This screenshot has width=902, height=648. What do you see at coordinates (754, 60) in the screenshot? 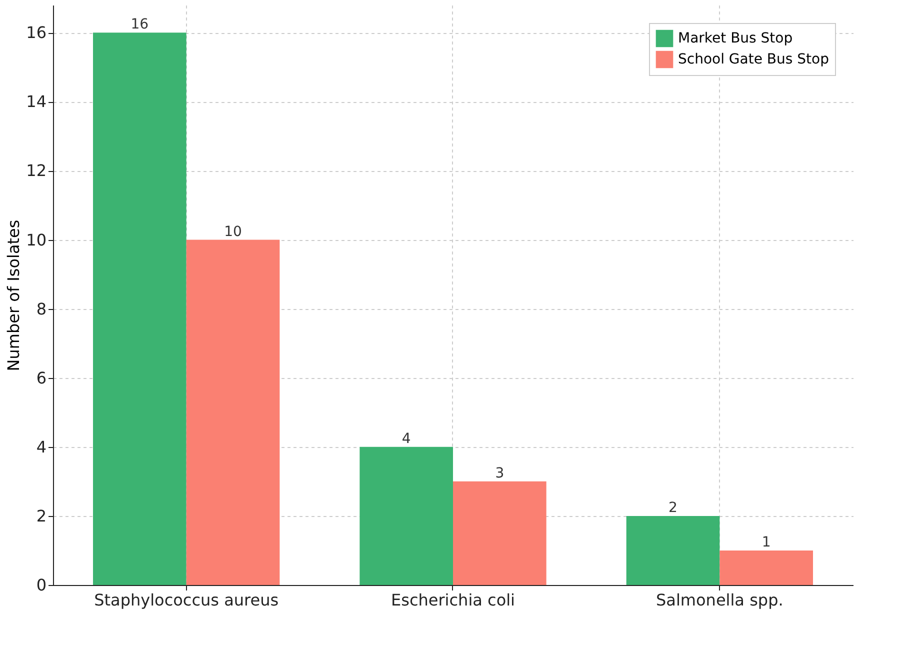
I see `legend-label: School Gate Bus Stop` at bounding box center [754, 60].